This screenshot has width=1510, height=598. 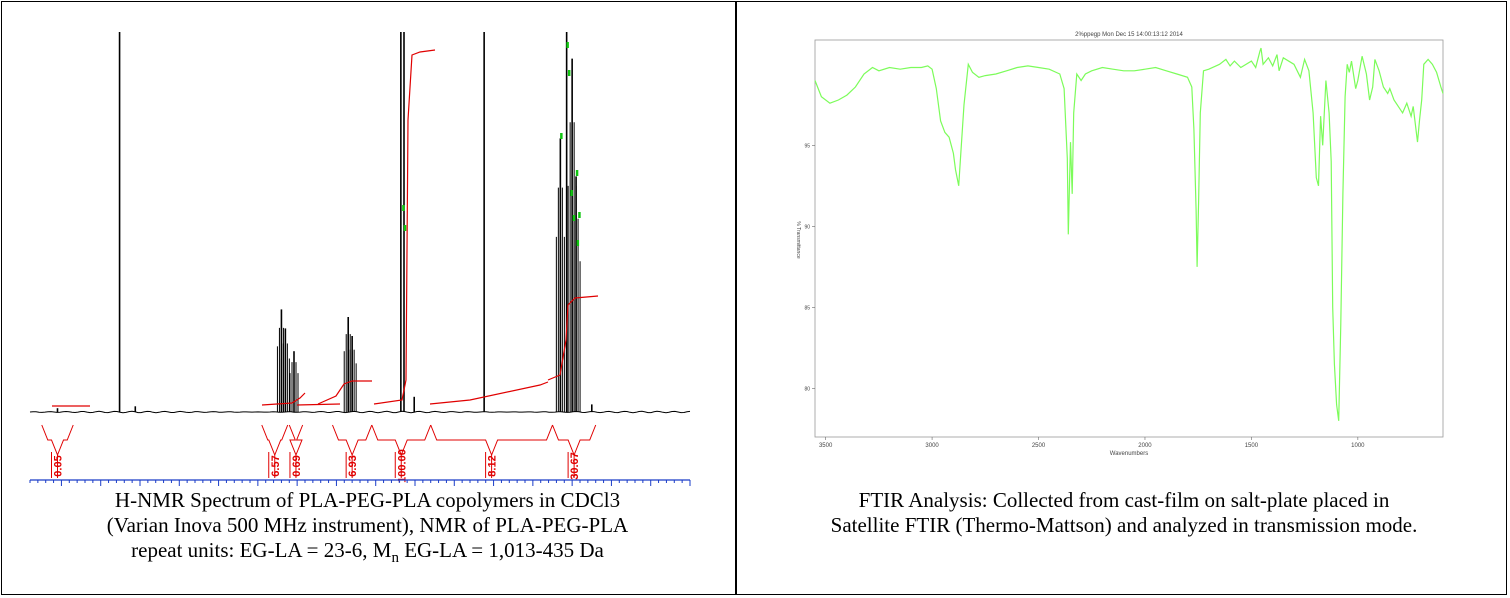 I want to click on nmr-integral-label: 8.12, so click(x=493, y=465).